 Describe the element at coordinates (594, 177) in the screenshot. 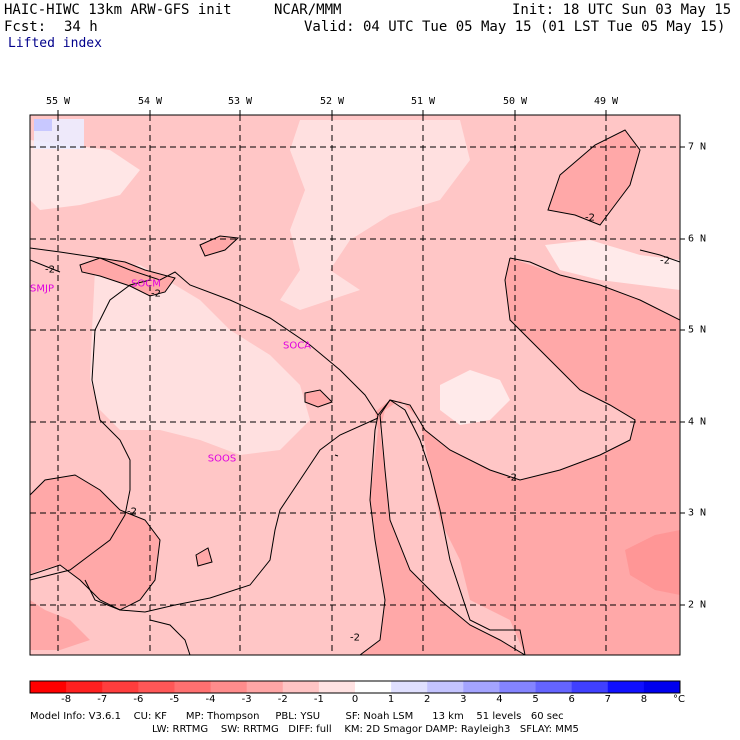

I see `shade-dark-ne` at that location.